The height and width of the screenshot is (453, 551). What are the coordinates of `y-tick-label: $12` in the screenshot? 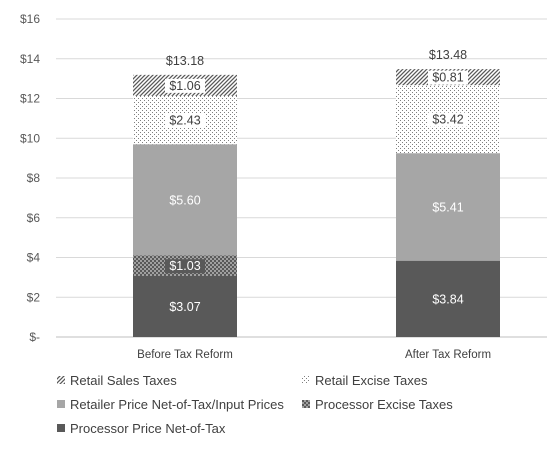 It's located at (30, 99).